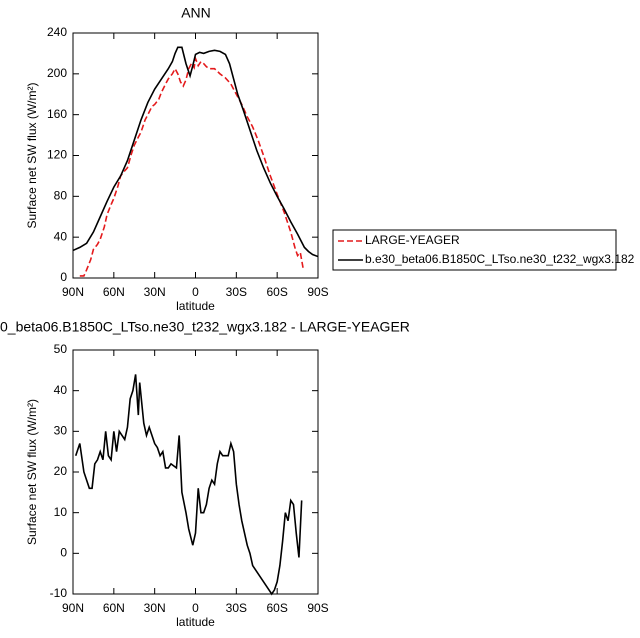 The width and height of the screenshot is (640, 638). What do you see at coordinates (412, 240) in the screenshot?
I see `legend-label: LARGE-YEAGER` at bounding box center [412, 240].